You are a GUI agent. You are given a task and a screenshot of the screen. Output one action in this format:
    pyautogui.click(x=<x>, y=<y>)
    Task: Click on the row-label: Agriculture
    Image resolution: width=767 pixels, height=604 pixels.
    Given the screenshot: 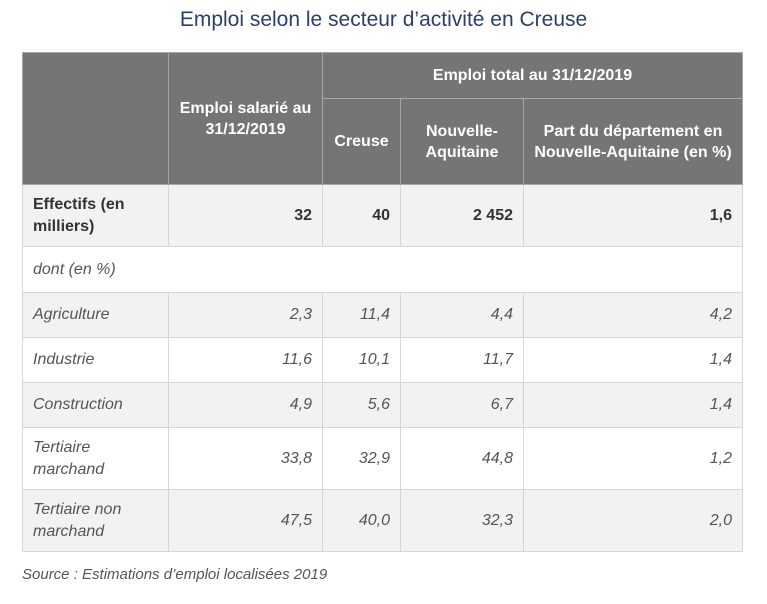 What is the action you would take?
    pyautogui.click(x=95, y=315)
    